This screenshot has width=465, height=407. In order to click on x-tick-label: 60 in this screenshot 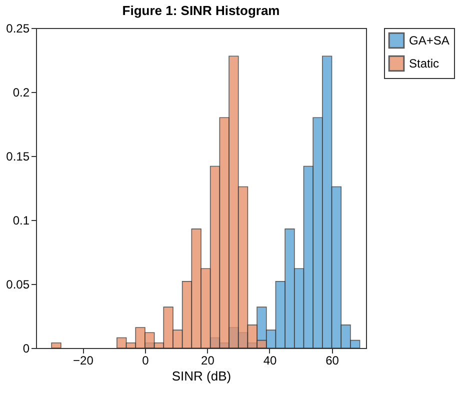, I will do `click(333, 361)`.